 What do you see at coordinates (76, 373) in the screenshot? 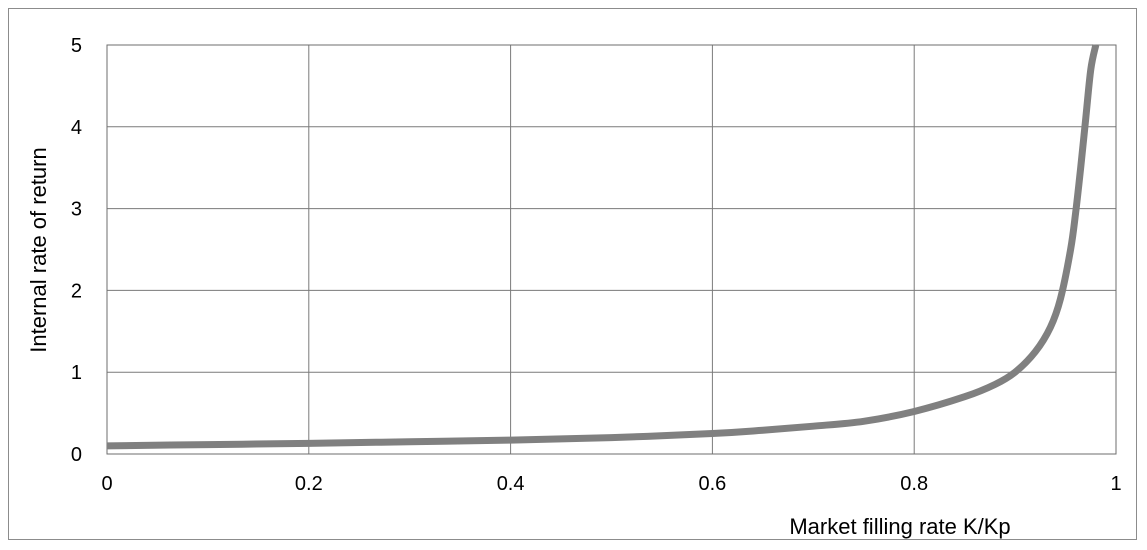
I see `y-tick-label: 1` at bounding box center [76, 373].